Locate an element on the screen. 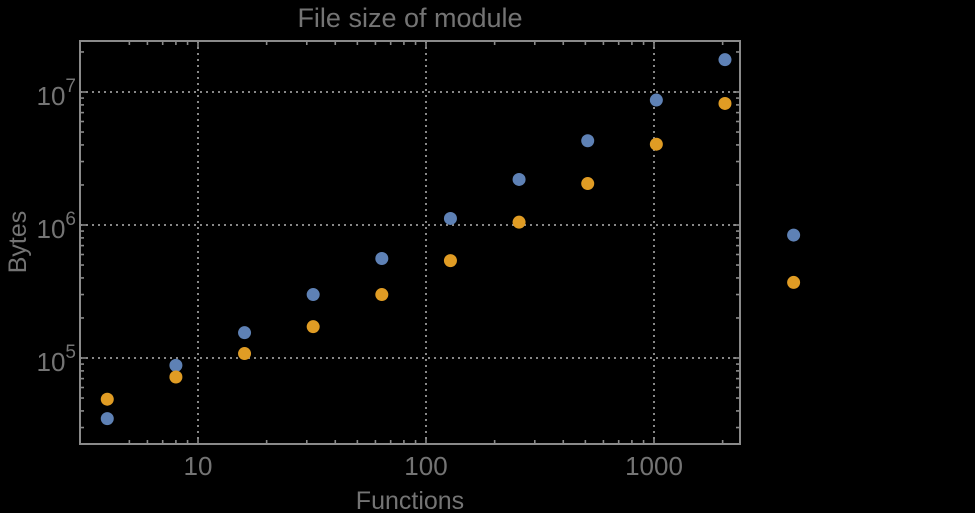 This screenshot has height=513, width=975. y-tick-label: 10⁶ is located at coordinates (57, 226).